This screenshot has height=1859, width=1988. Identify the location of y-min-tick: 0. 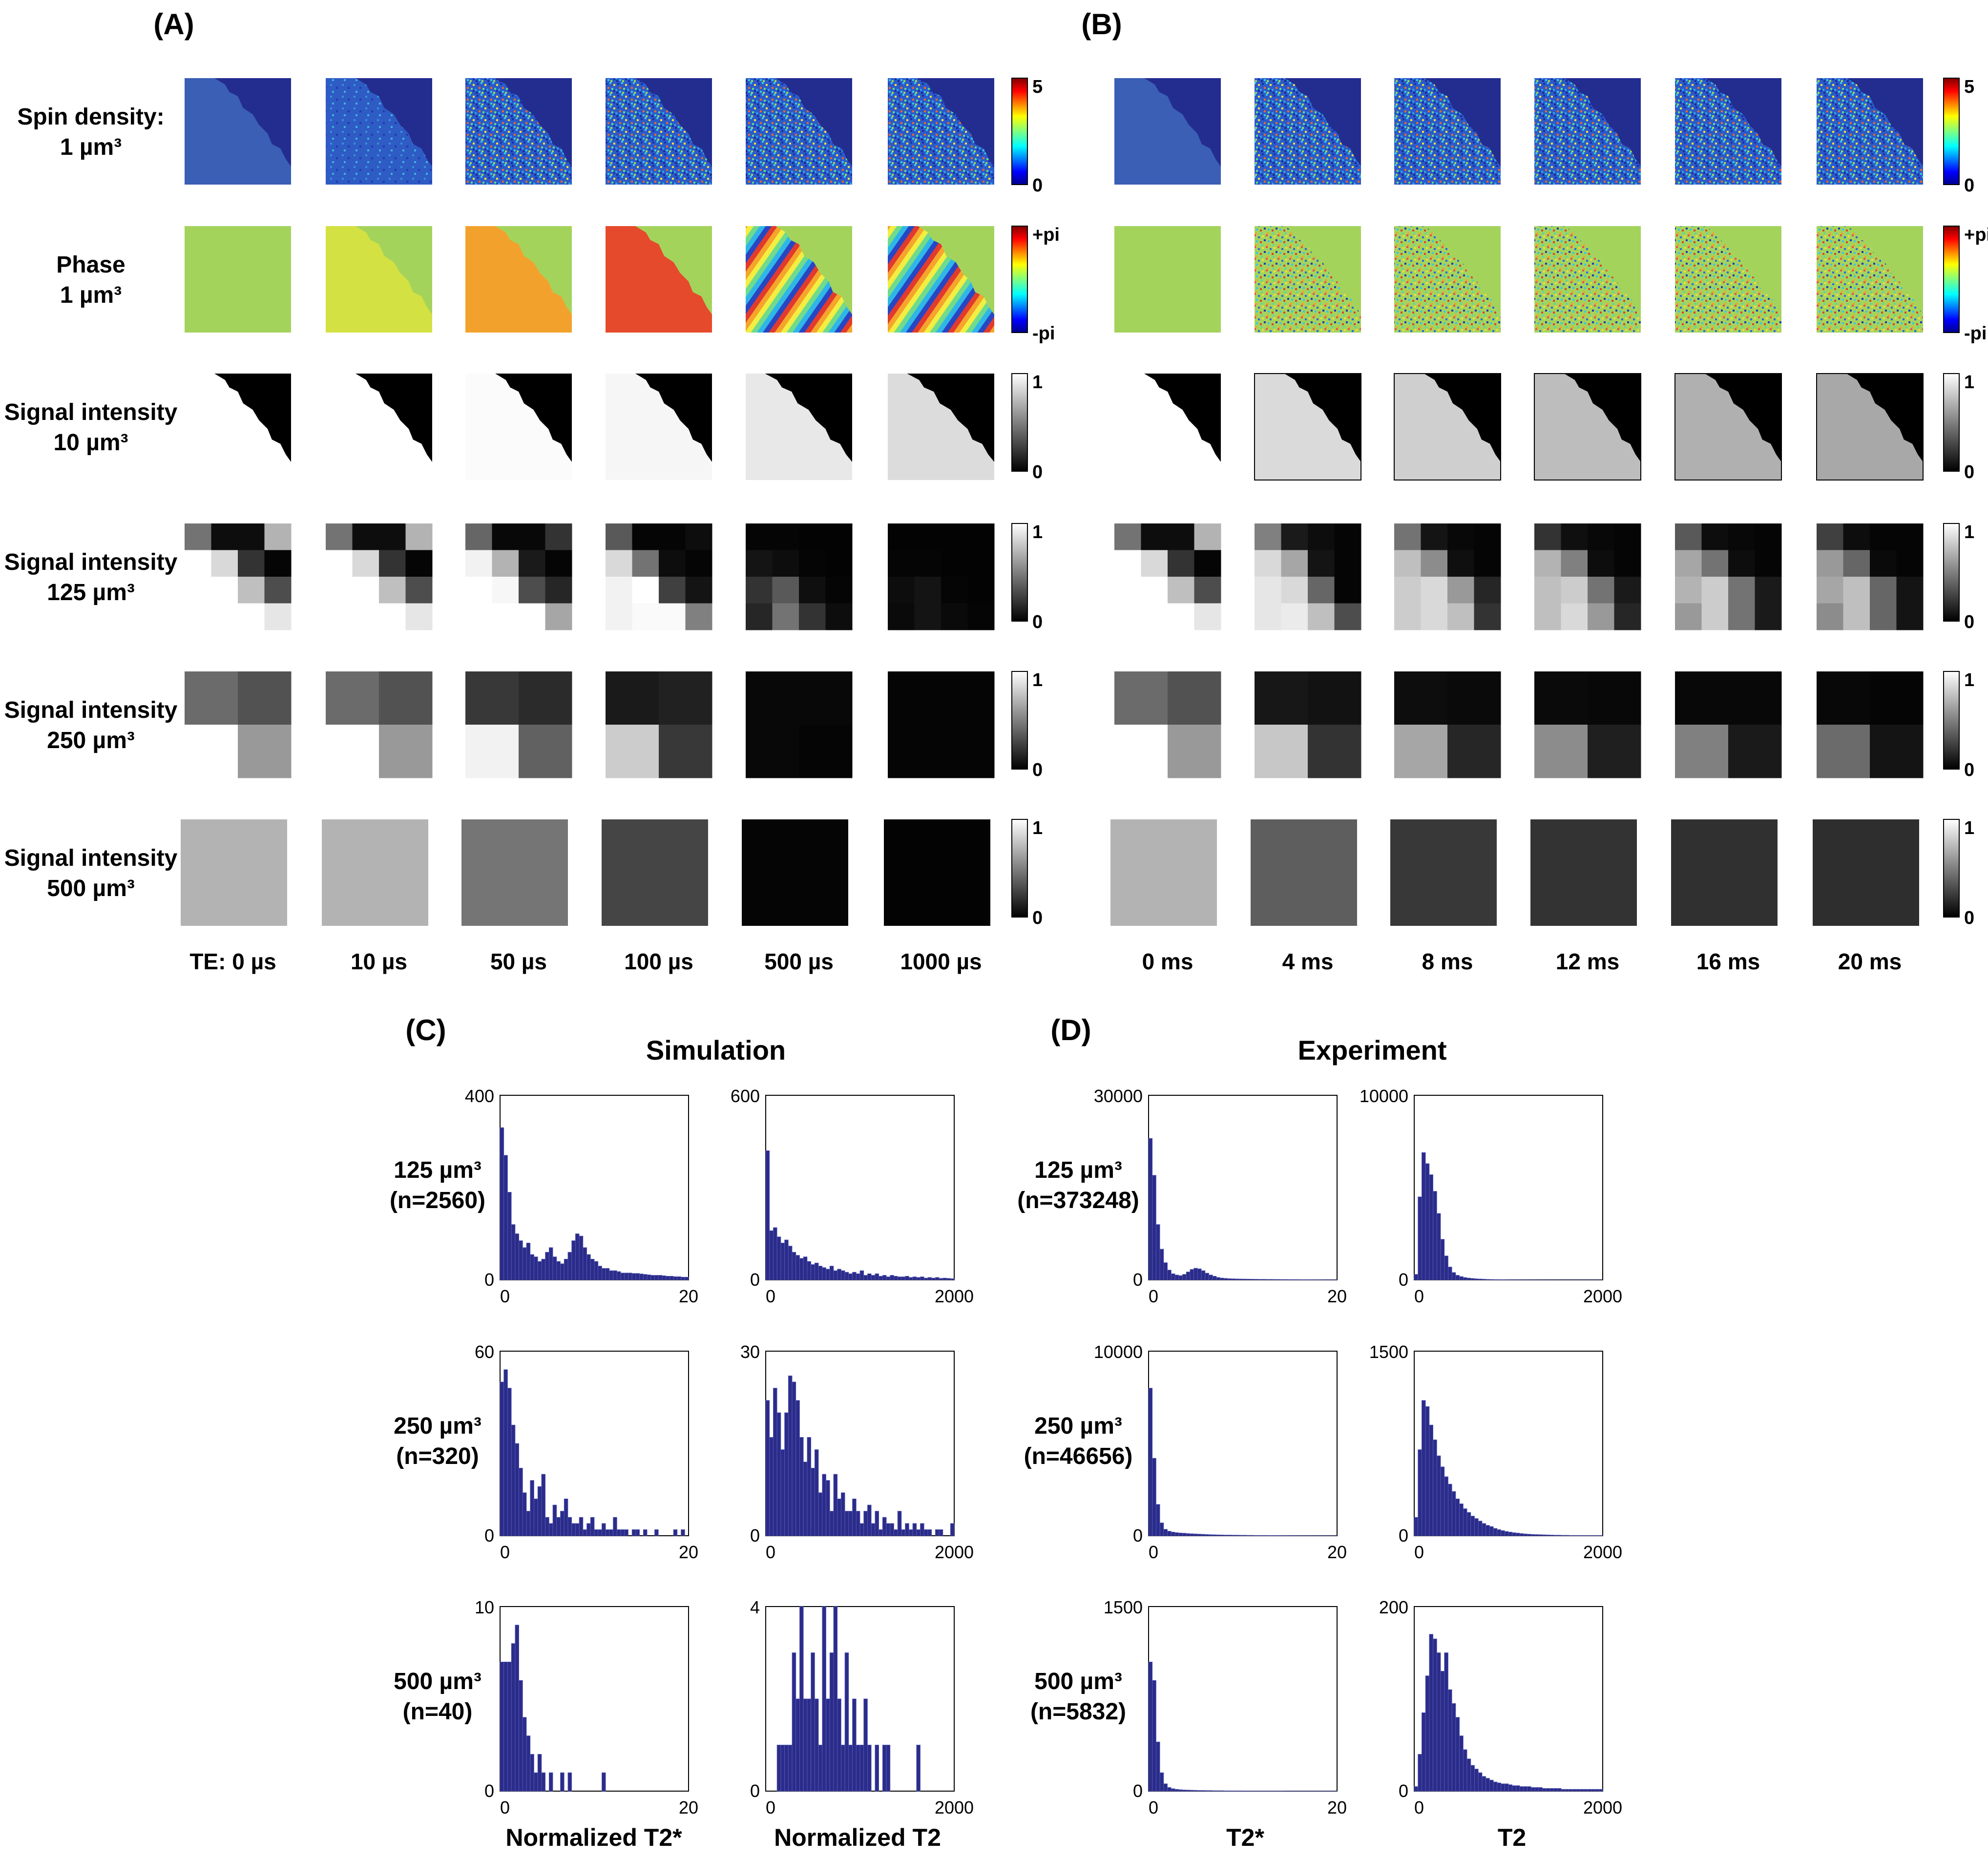
(1404, 1791).